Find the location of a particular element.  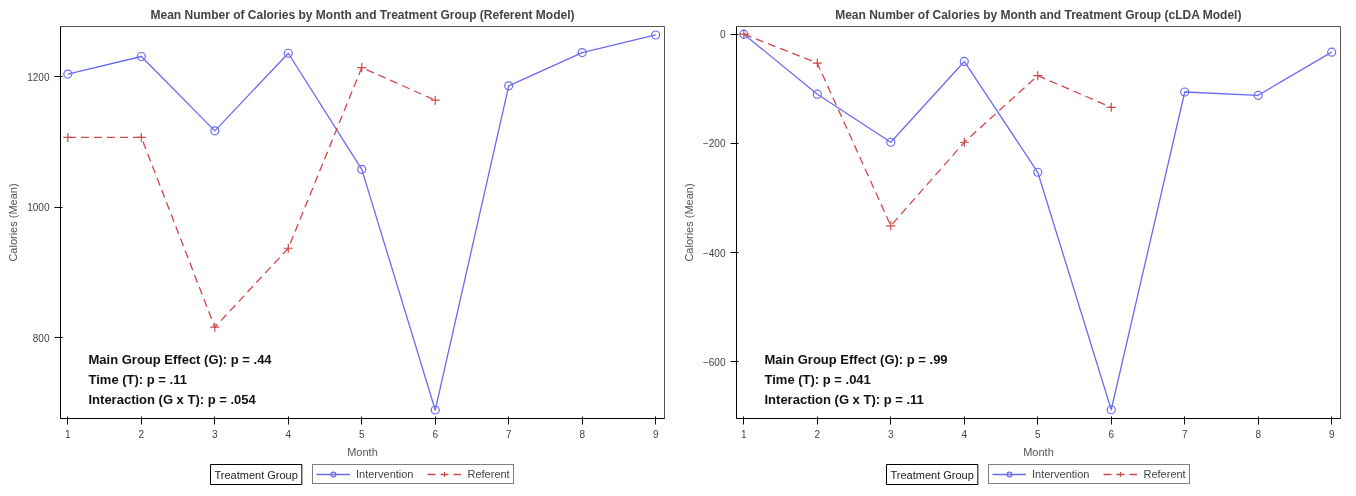

annotation: Main Group Effect (G): p = .99 is located at coordinates (856, 359).